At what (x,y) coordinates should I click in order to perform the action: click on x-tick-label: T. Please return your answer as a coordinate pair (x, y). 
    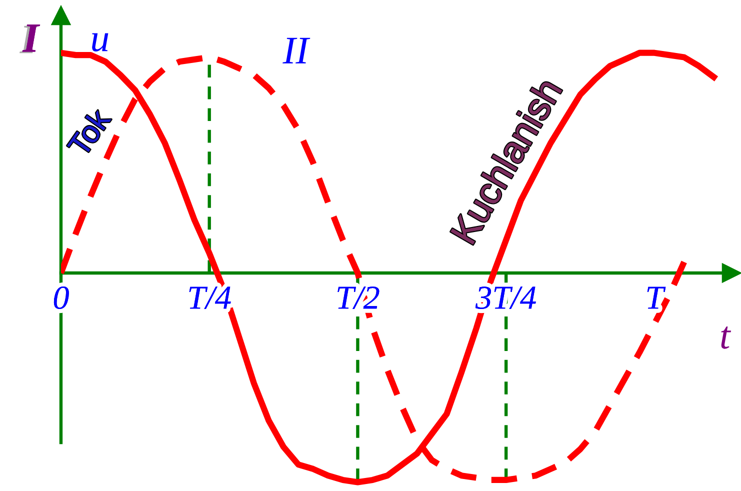
    Looking at the image, I should click on (656, 297).